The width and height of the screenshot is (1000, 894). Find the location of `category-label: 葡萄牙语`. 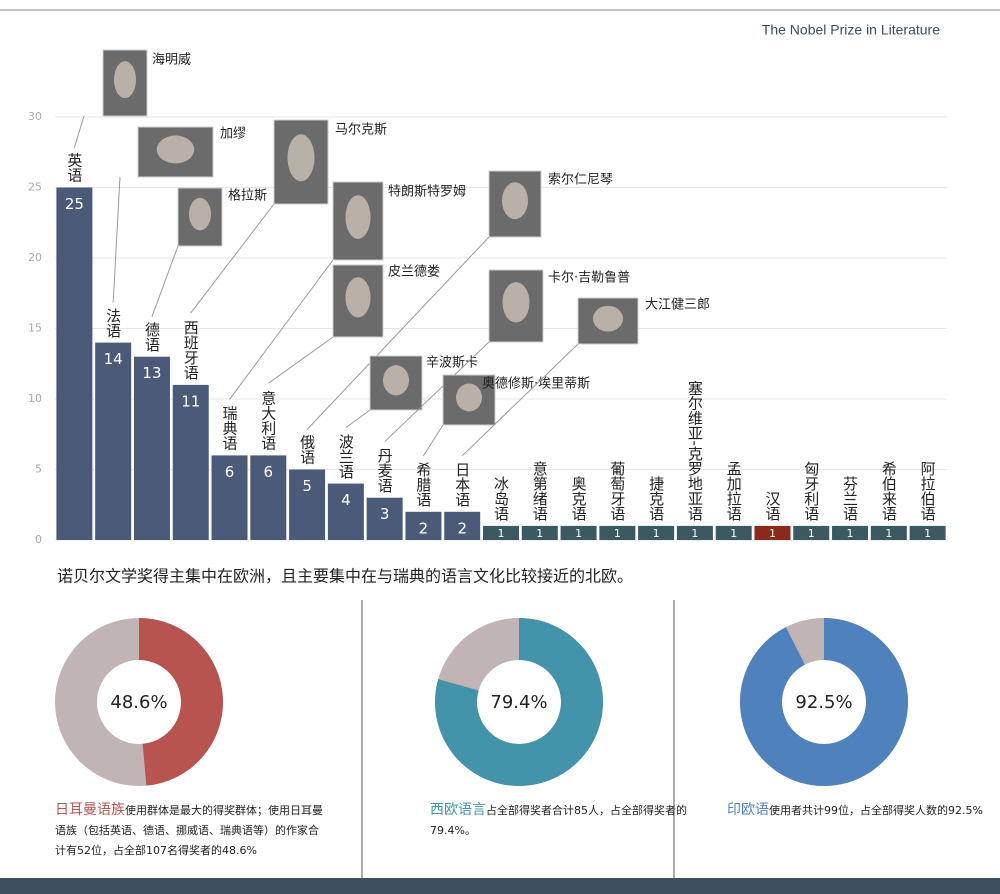

category-label: 葡萄牙语 is located at coordinates (617, 491).